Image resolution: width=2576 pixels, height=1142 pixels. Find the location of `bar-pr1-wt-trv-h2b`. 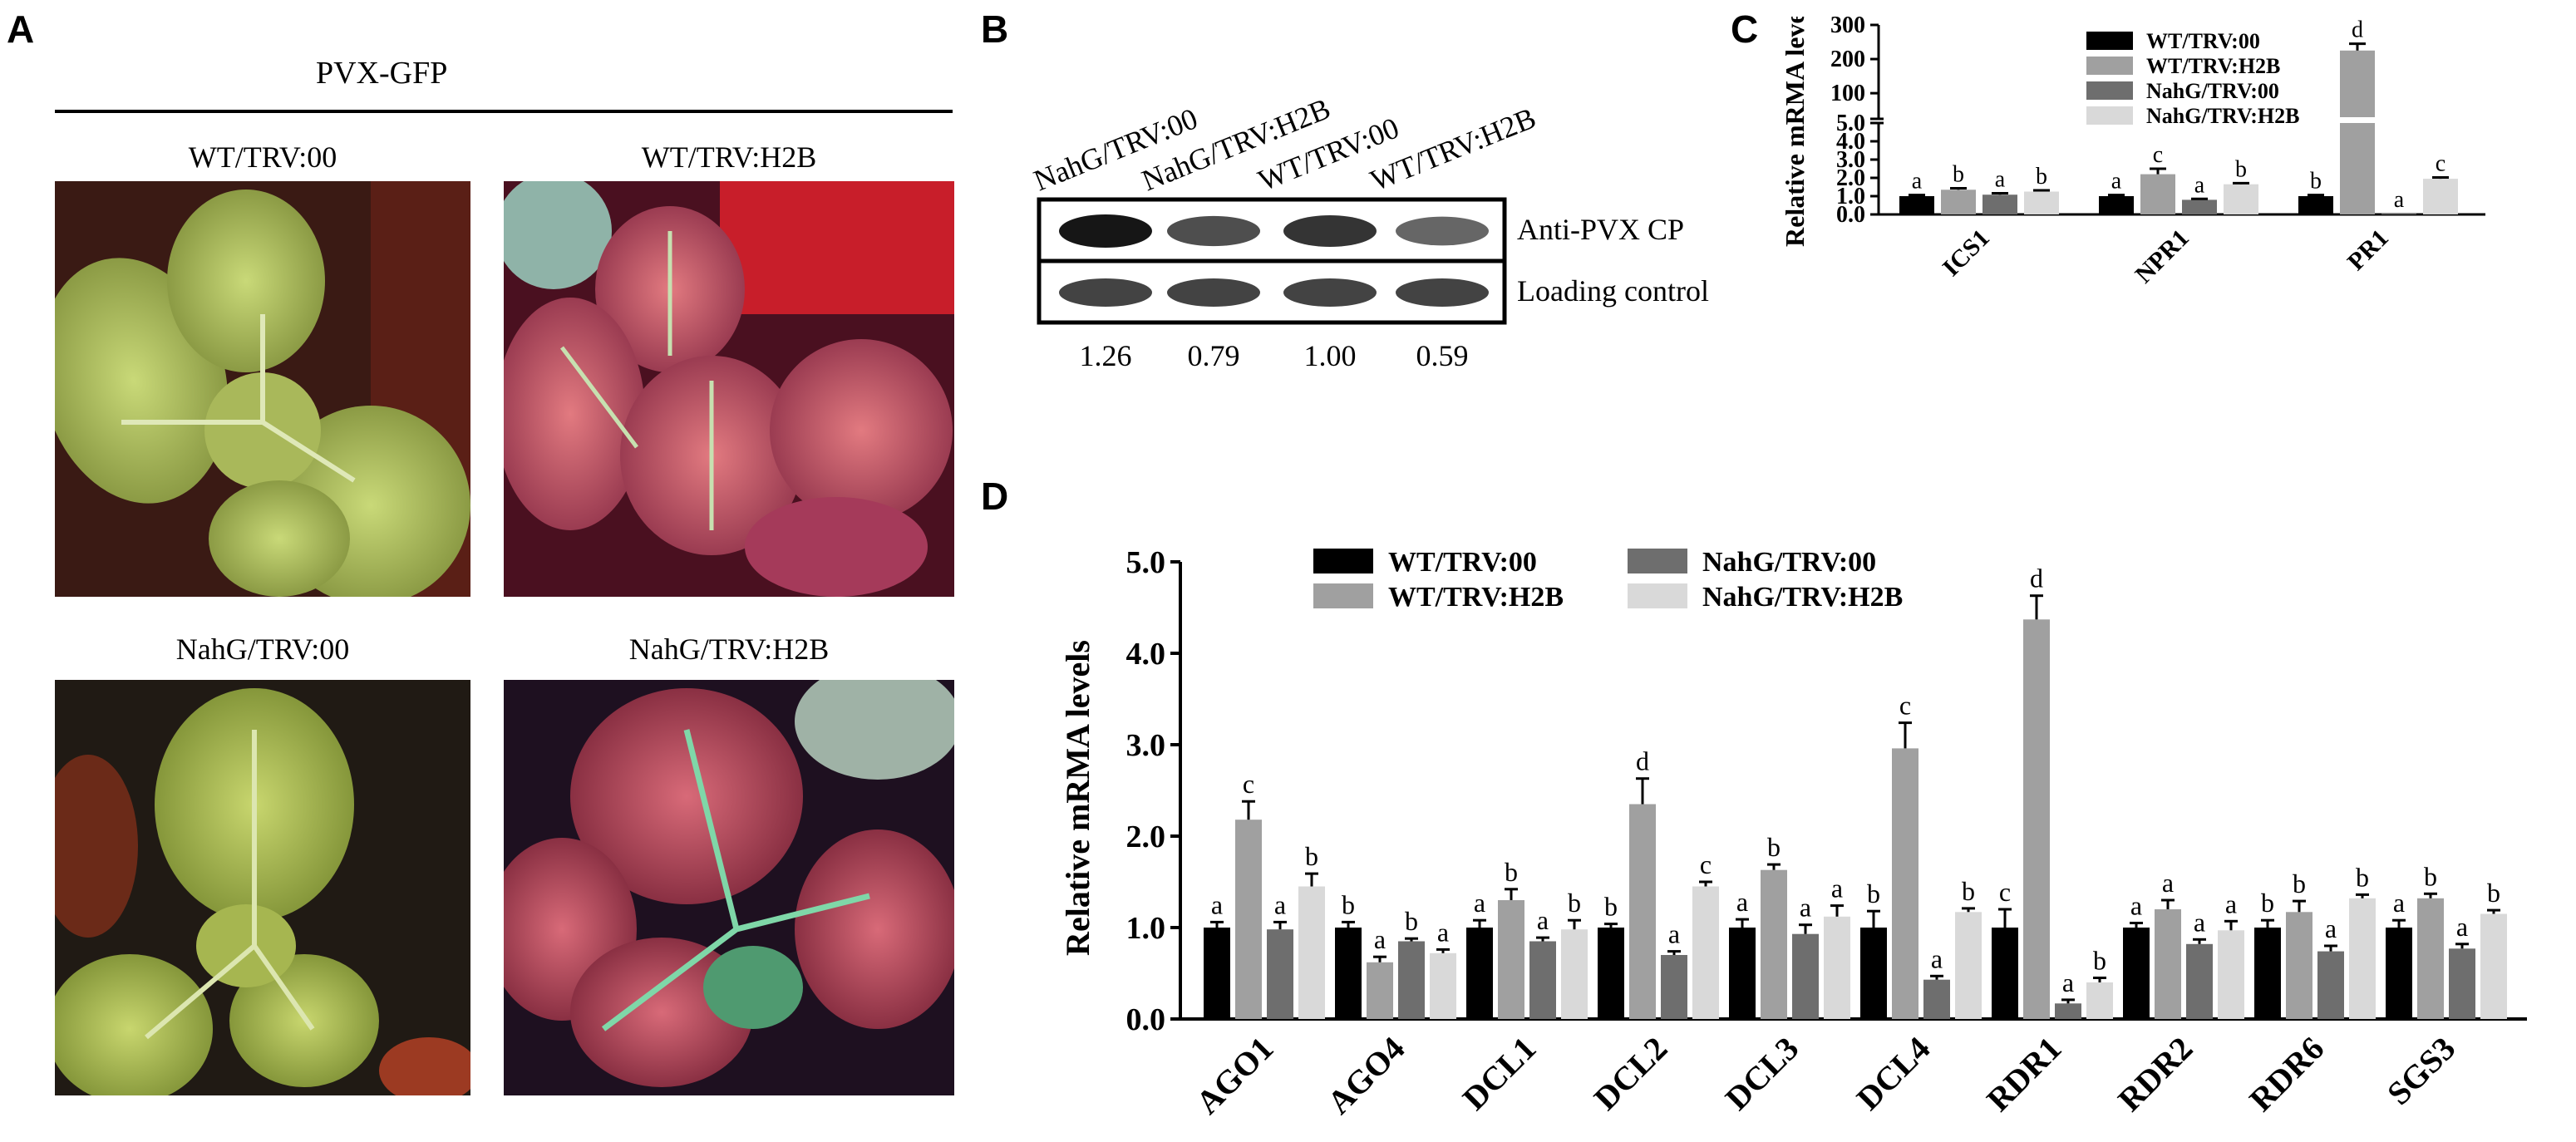

bar-pr1-wt-trv-h2b is located at coordinates (2357, 168).